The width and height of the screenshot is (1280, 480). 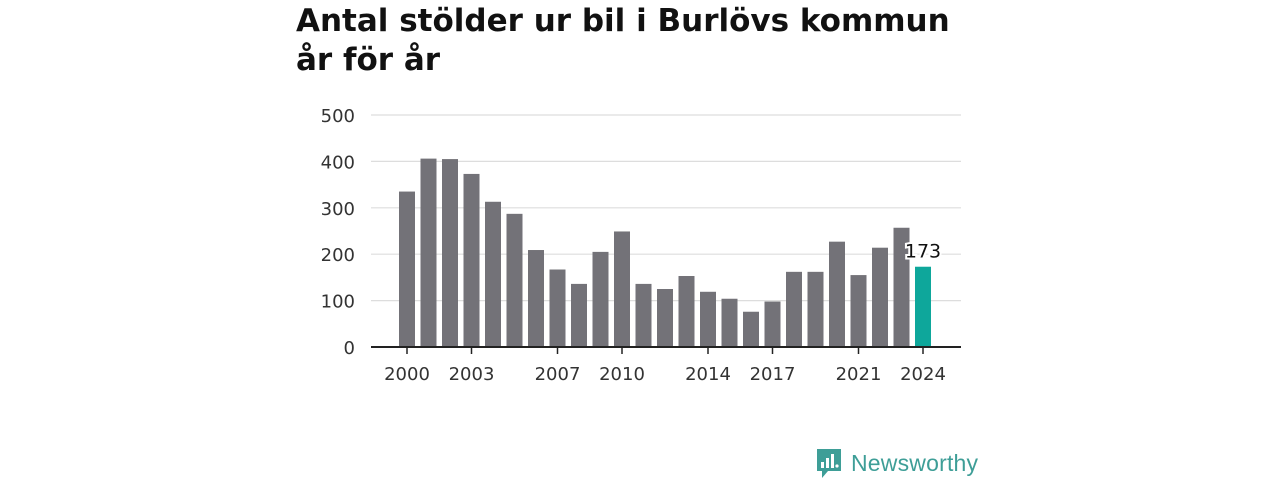 What do you see at coordinates (622, 374) in the screenshot?
I see `x-tick-label: 2010` at bounding box center [622, 374].